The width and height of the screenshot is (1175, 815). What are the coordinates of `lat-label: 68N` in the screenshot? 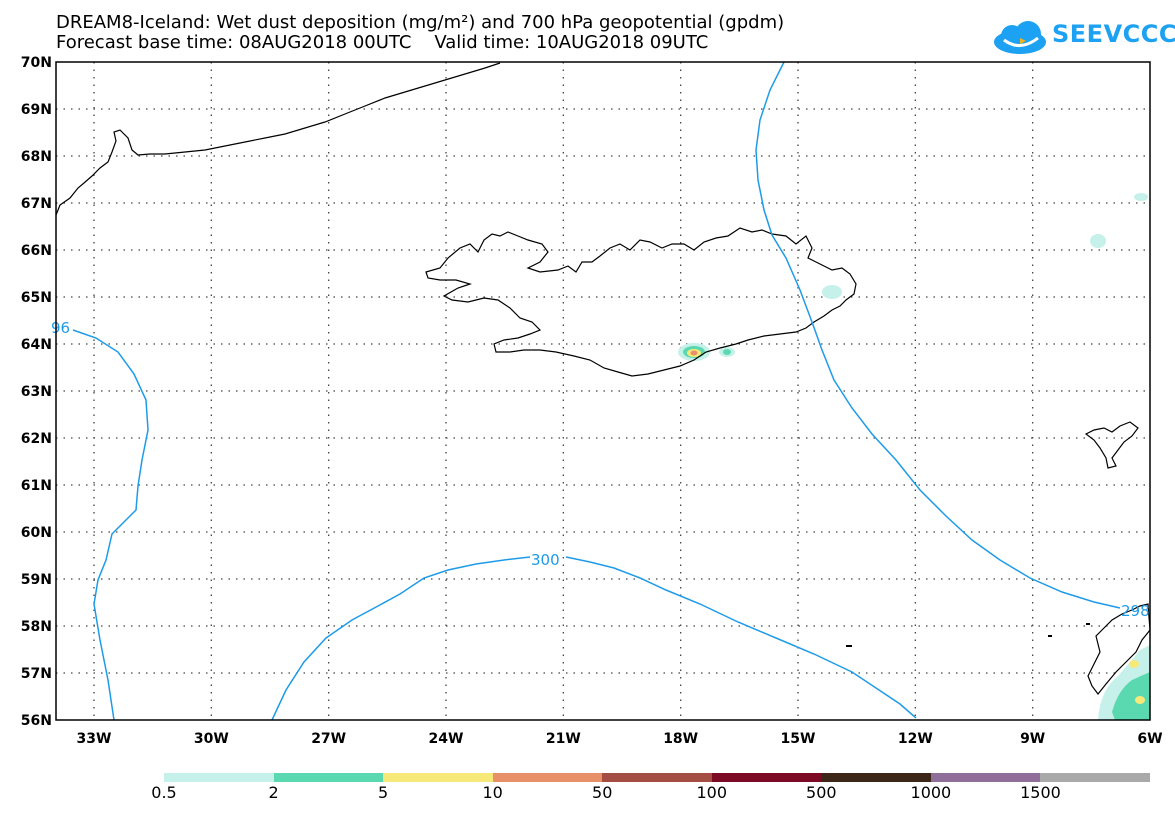 It's located at (36, 157).